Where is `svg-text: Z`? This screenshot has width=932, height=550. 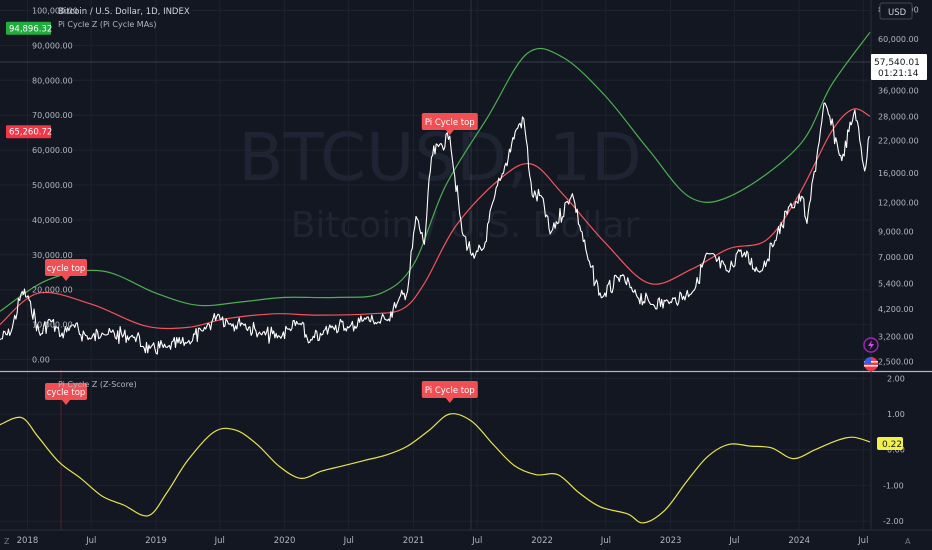
svg-text: Z is located at coordinates (7, 541).